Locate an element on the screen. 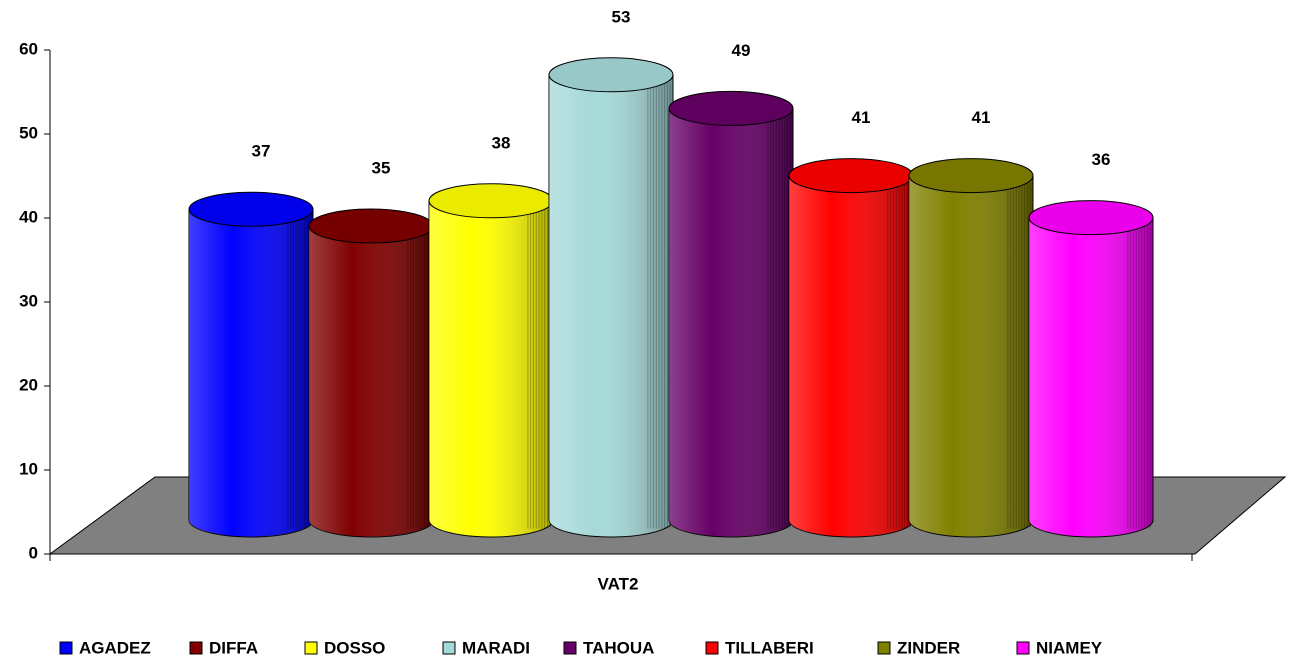 Image resolution: width=1303 pixels, height=664 pixels. legend-label: TILLABERI is located at coordinates (769, 647).